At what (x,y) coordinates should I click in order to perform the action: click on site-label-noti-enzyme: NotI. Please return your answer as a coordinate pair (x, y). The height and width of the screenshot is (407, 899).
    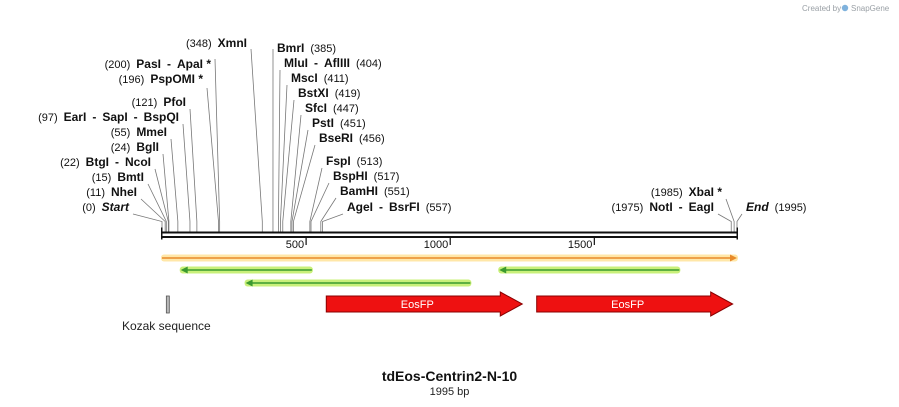
    Looking at the image, I should click on (660, 207).